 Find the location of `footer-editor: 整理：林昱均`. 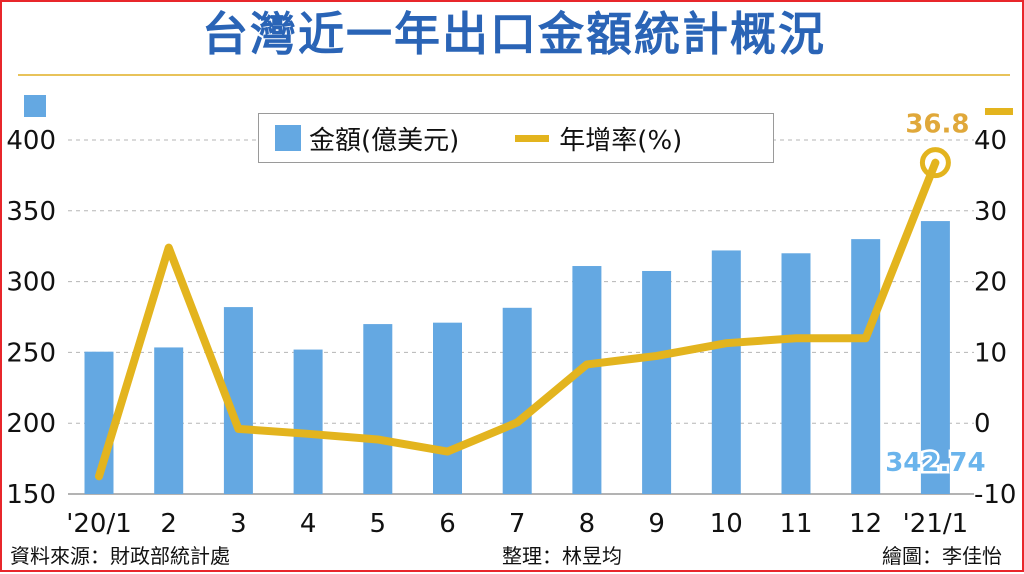

footer-editor: 整理：林昱均 is located at coordinates (562, 556).